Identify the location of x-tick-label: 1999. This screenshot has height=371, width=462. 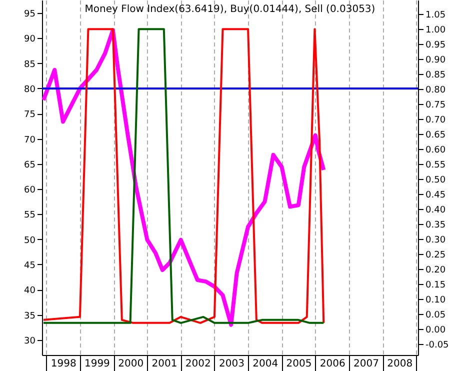
(97, 364).